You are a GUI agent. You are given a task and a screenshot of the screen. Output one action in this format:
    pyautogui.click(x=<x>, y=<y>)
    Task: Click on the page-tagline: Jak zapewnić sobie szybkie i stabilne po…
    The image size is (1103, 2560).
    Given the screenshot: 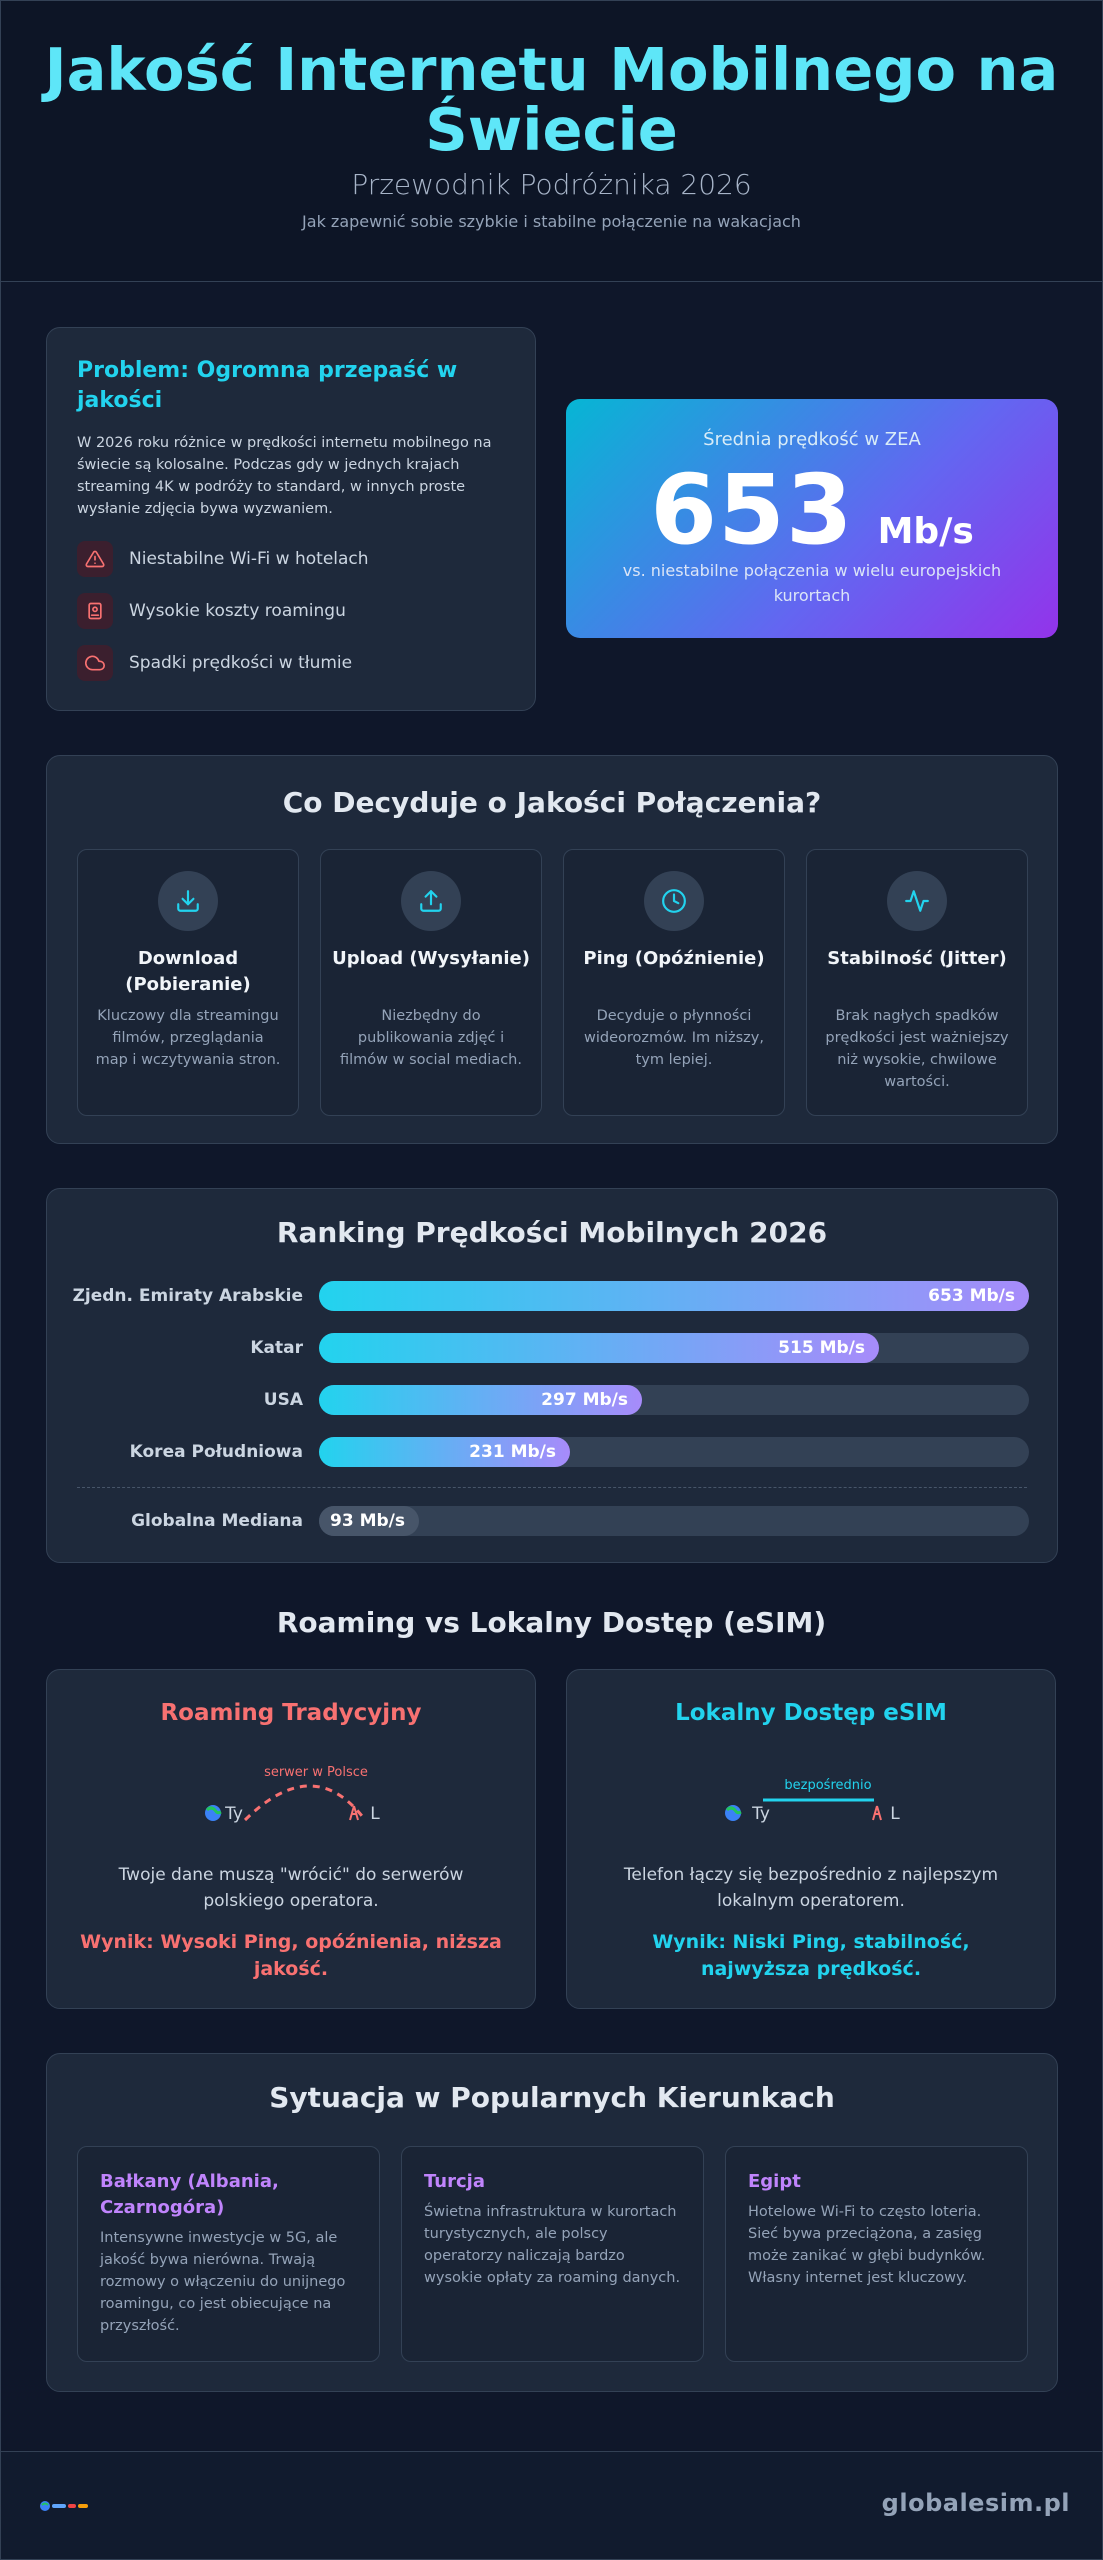 What is the action you would take?
    pyautogui.click(x=551, y=221)
    